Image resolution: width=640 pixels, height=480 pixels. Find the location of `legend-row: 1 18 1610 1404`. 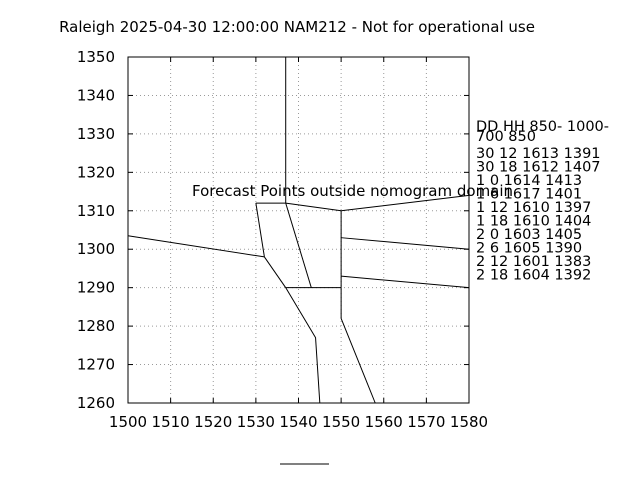

legend-row: 1 18 1610 1404 is located at coordinates (533, 222).